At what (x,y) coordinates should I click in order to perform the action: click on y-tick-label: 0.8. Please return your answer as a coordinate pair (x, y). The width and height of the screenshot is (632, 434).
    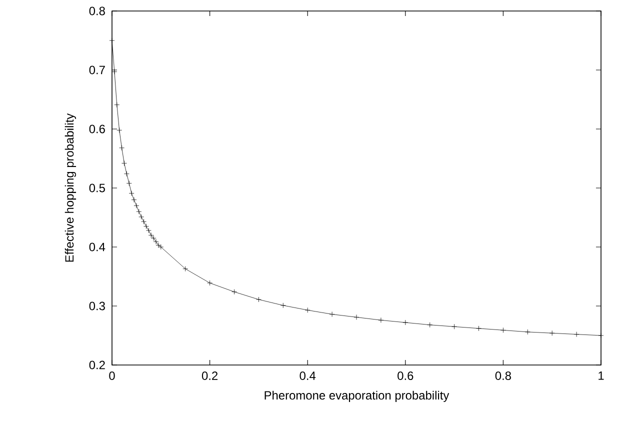
    Looking at the image, I should click on (97, 11).